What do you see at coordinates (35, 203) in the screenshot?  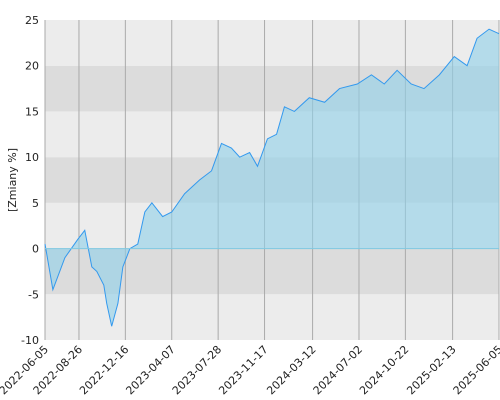 I see `y-tick-label: 5` at bounding box center [35, 203].